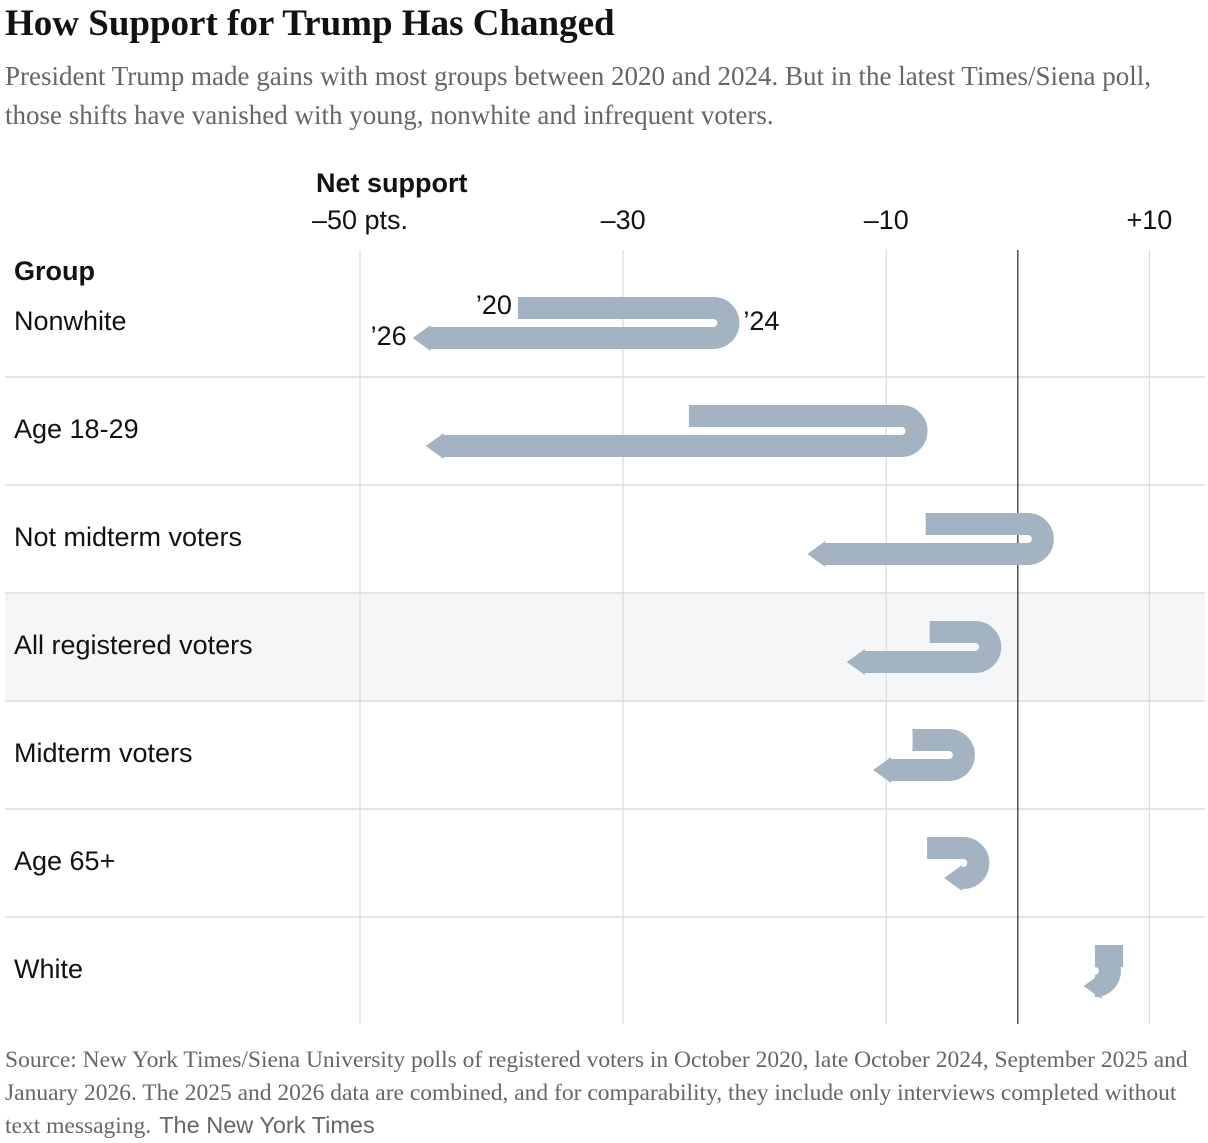 This screenshot has width=1208, height=1143. Describe the element at coordinates (623, 220) in the screenshot. I see `x-tick-label: –30` at that location.